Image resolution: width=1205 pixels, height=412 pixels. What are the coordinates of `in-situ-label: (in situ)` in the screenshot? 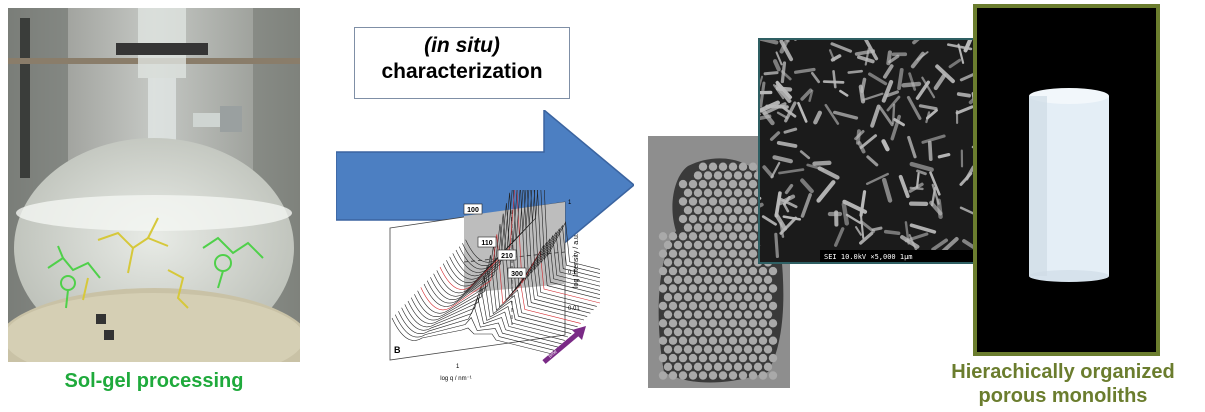 It's located at (462, 45).